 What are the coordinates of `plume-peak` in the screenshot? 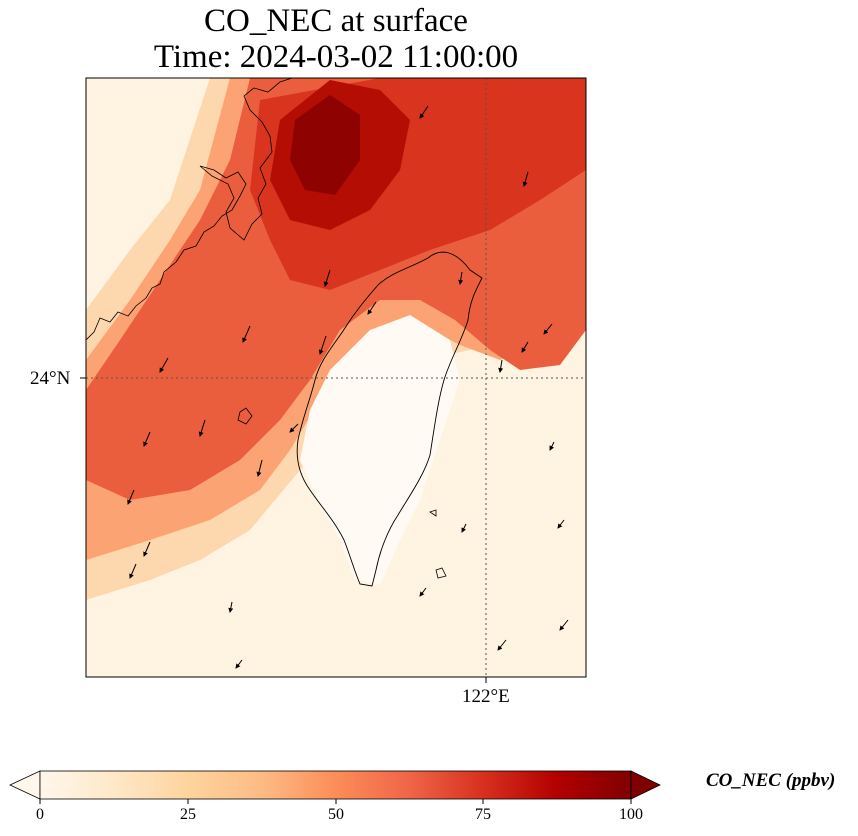 It's located at (325, 145).